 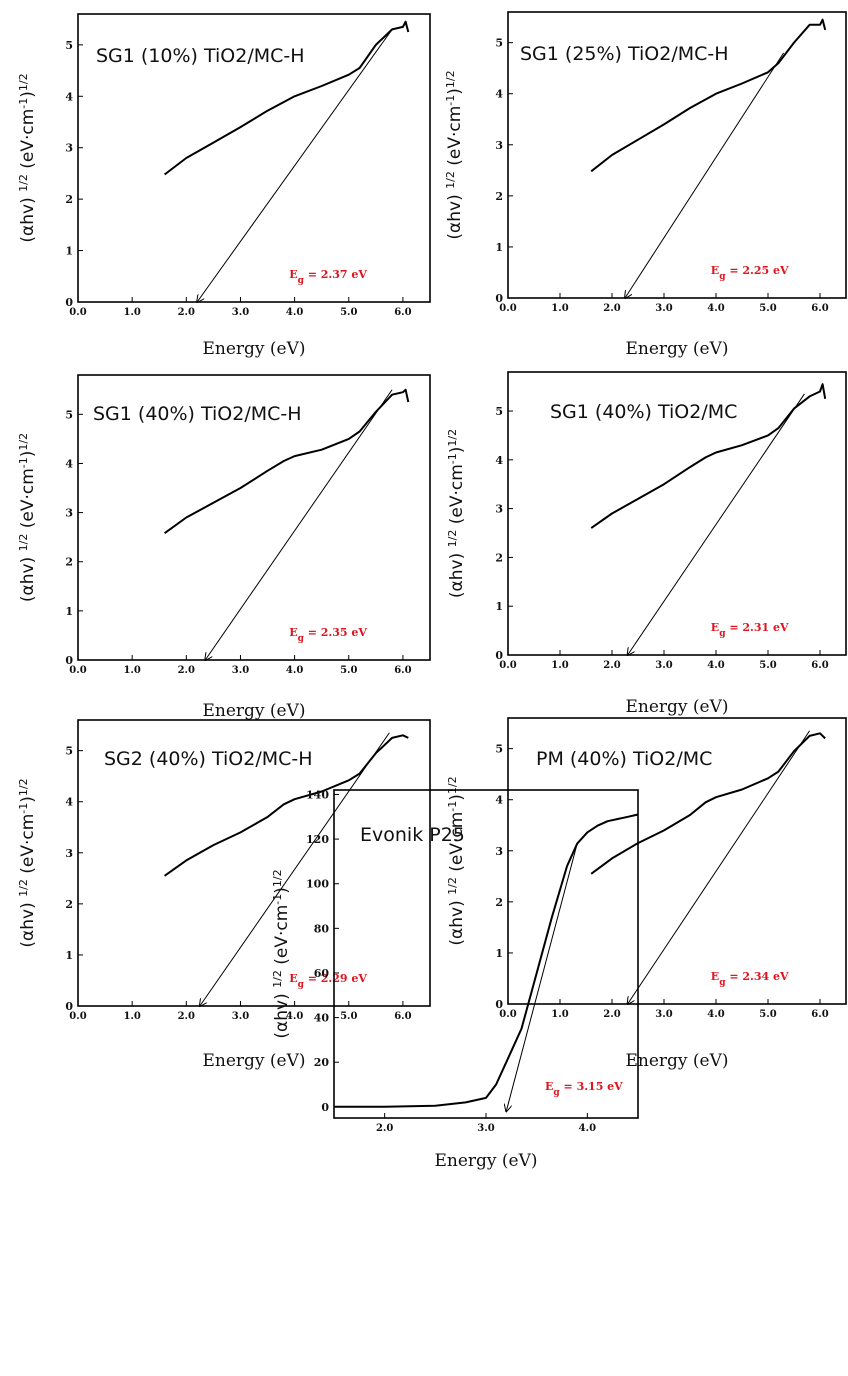 What do you see at coordinates (750, 273) in the screenshot?
I see `band-gap-value: Eg = 2.25 eV` at bounding box center [750, 273].